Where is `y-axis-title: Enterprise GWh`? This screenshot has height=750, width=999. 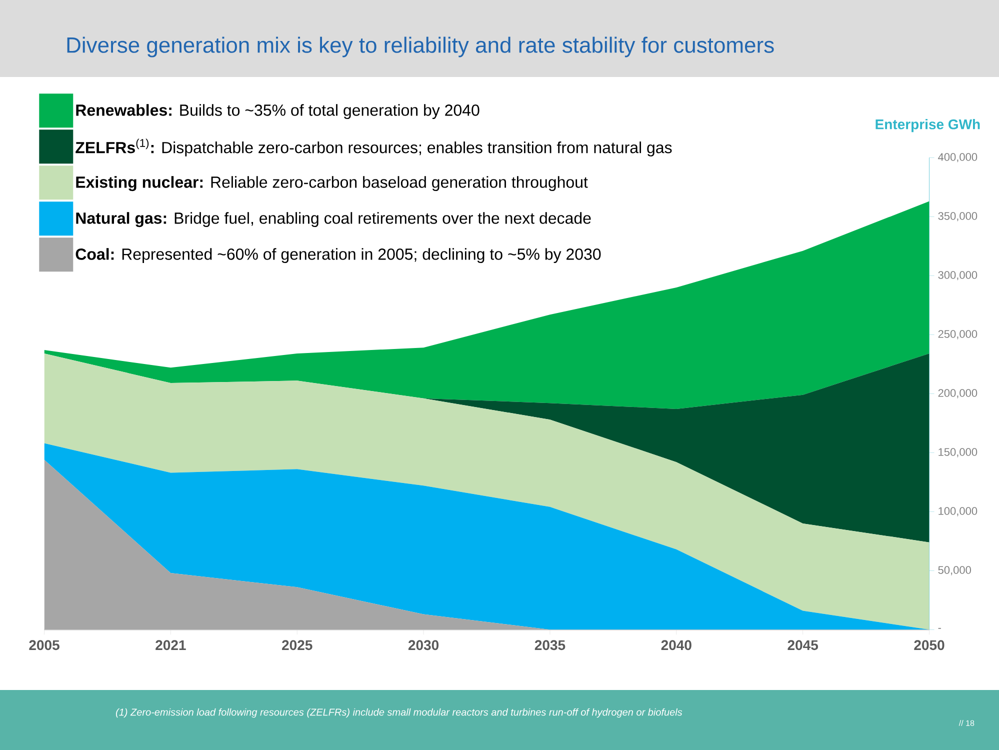
y-axis-title: Enterprise GWh is located at coordinates (928, 125).